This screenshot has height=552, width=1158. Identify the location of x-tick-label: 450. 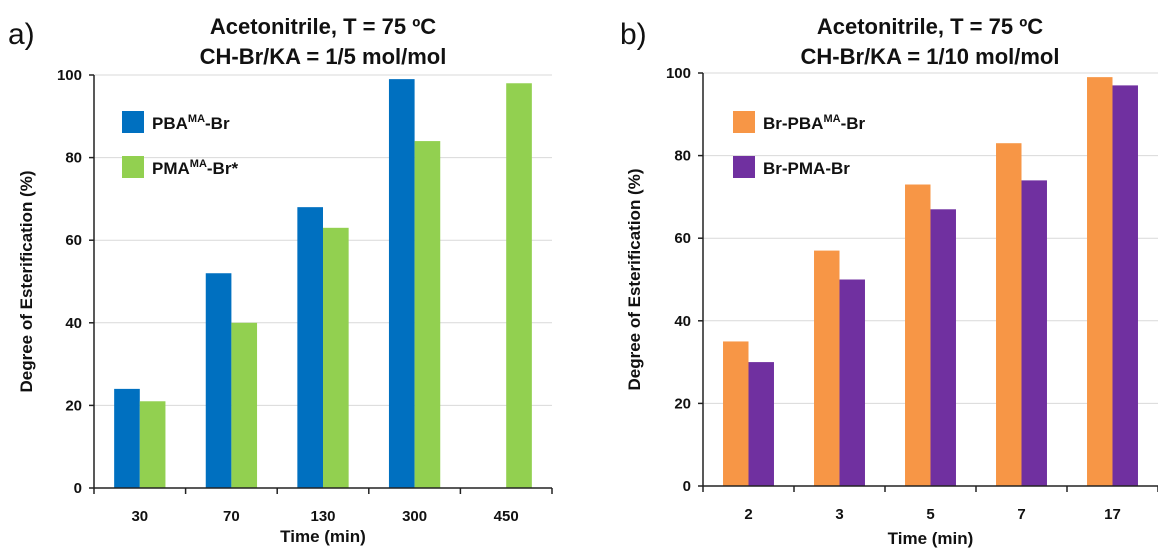
(506, 516).